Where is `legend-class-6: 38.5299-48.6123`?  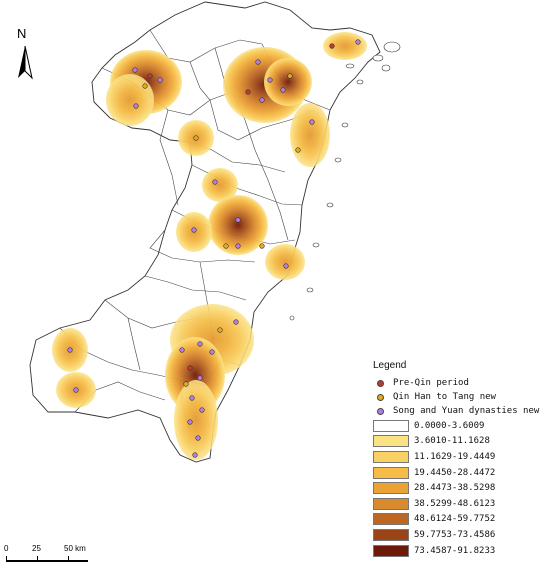 legend-class-6: 38.5299-48.6123 is located at coordinates (460, 504).